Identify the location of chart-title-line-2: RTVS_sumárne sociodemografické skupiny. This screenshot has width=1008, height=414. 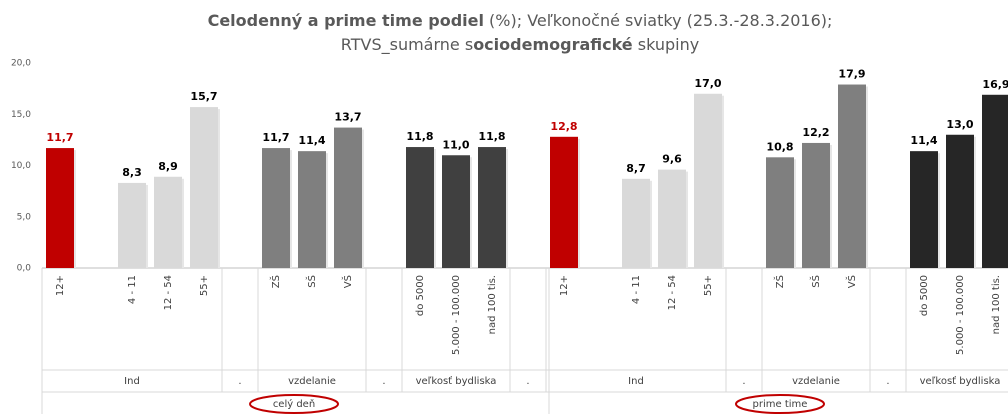
(520, 45).